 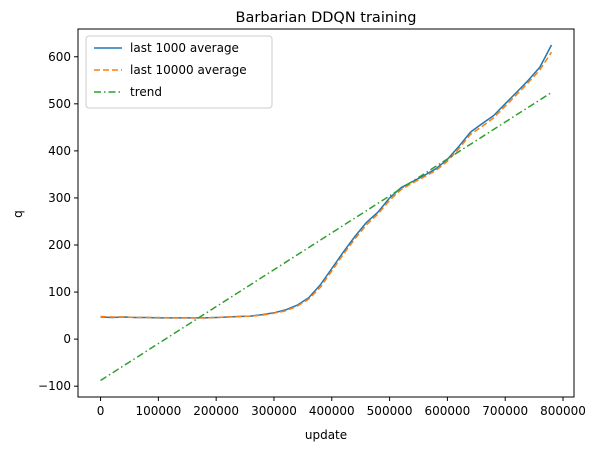 I want to click on x-tick-label: 0, so click(x=101, y=411).